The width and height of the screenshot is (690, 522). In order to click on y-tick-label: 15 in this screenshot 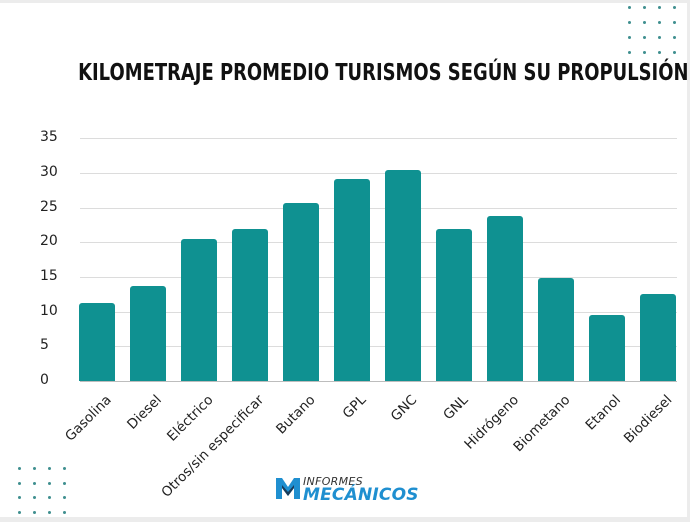, I will do `click(49, 275)`.